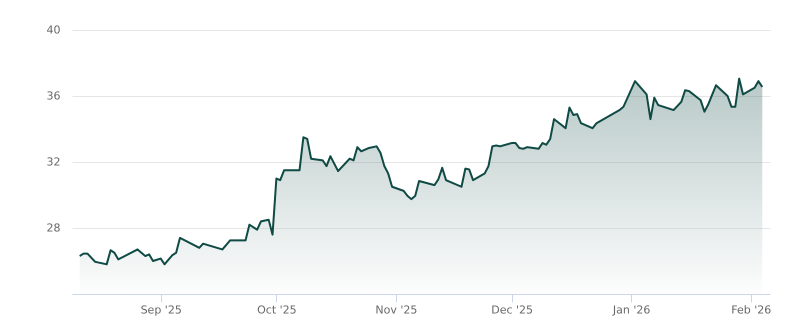 This screenshot has width=800, height=324. What do you see at coordinates (53, 30) in the screenshot?
I see `y-tick-label: 40` at bounding box center [53, 30].